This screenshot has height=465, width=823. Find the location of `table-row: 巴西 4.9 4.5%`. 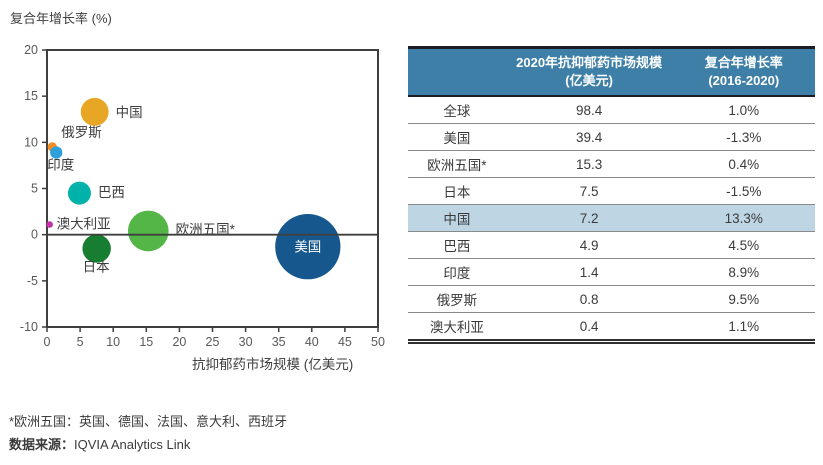

table-row: 巴西 4.9 4.5% is located at coordinates (611, 245).